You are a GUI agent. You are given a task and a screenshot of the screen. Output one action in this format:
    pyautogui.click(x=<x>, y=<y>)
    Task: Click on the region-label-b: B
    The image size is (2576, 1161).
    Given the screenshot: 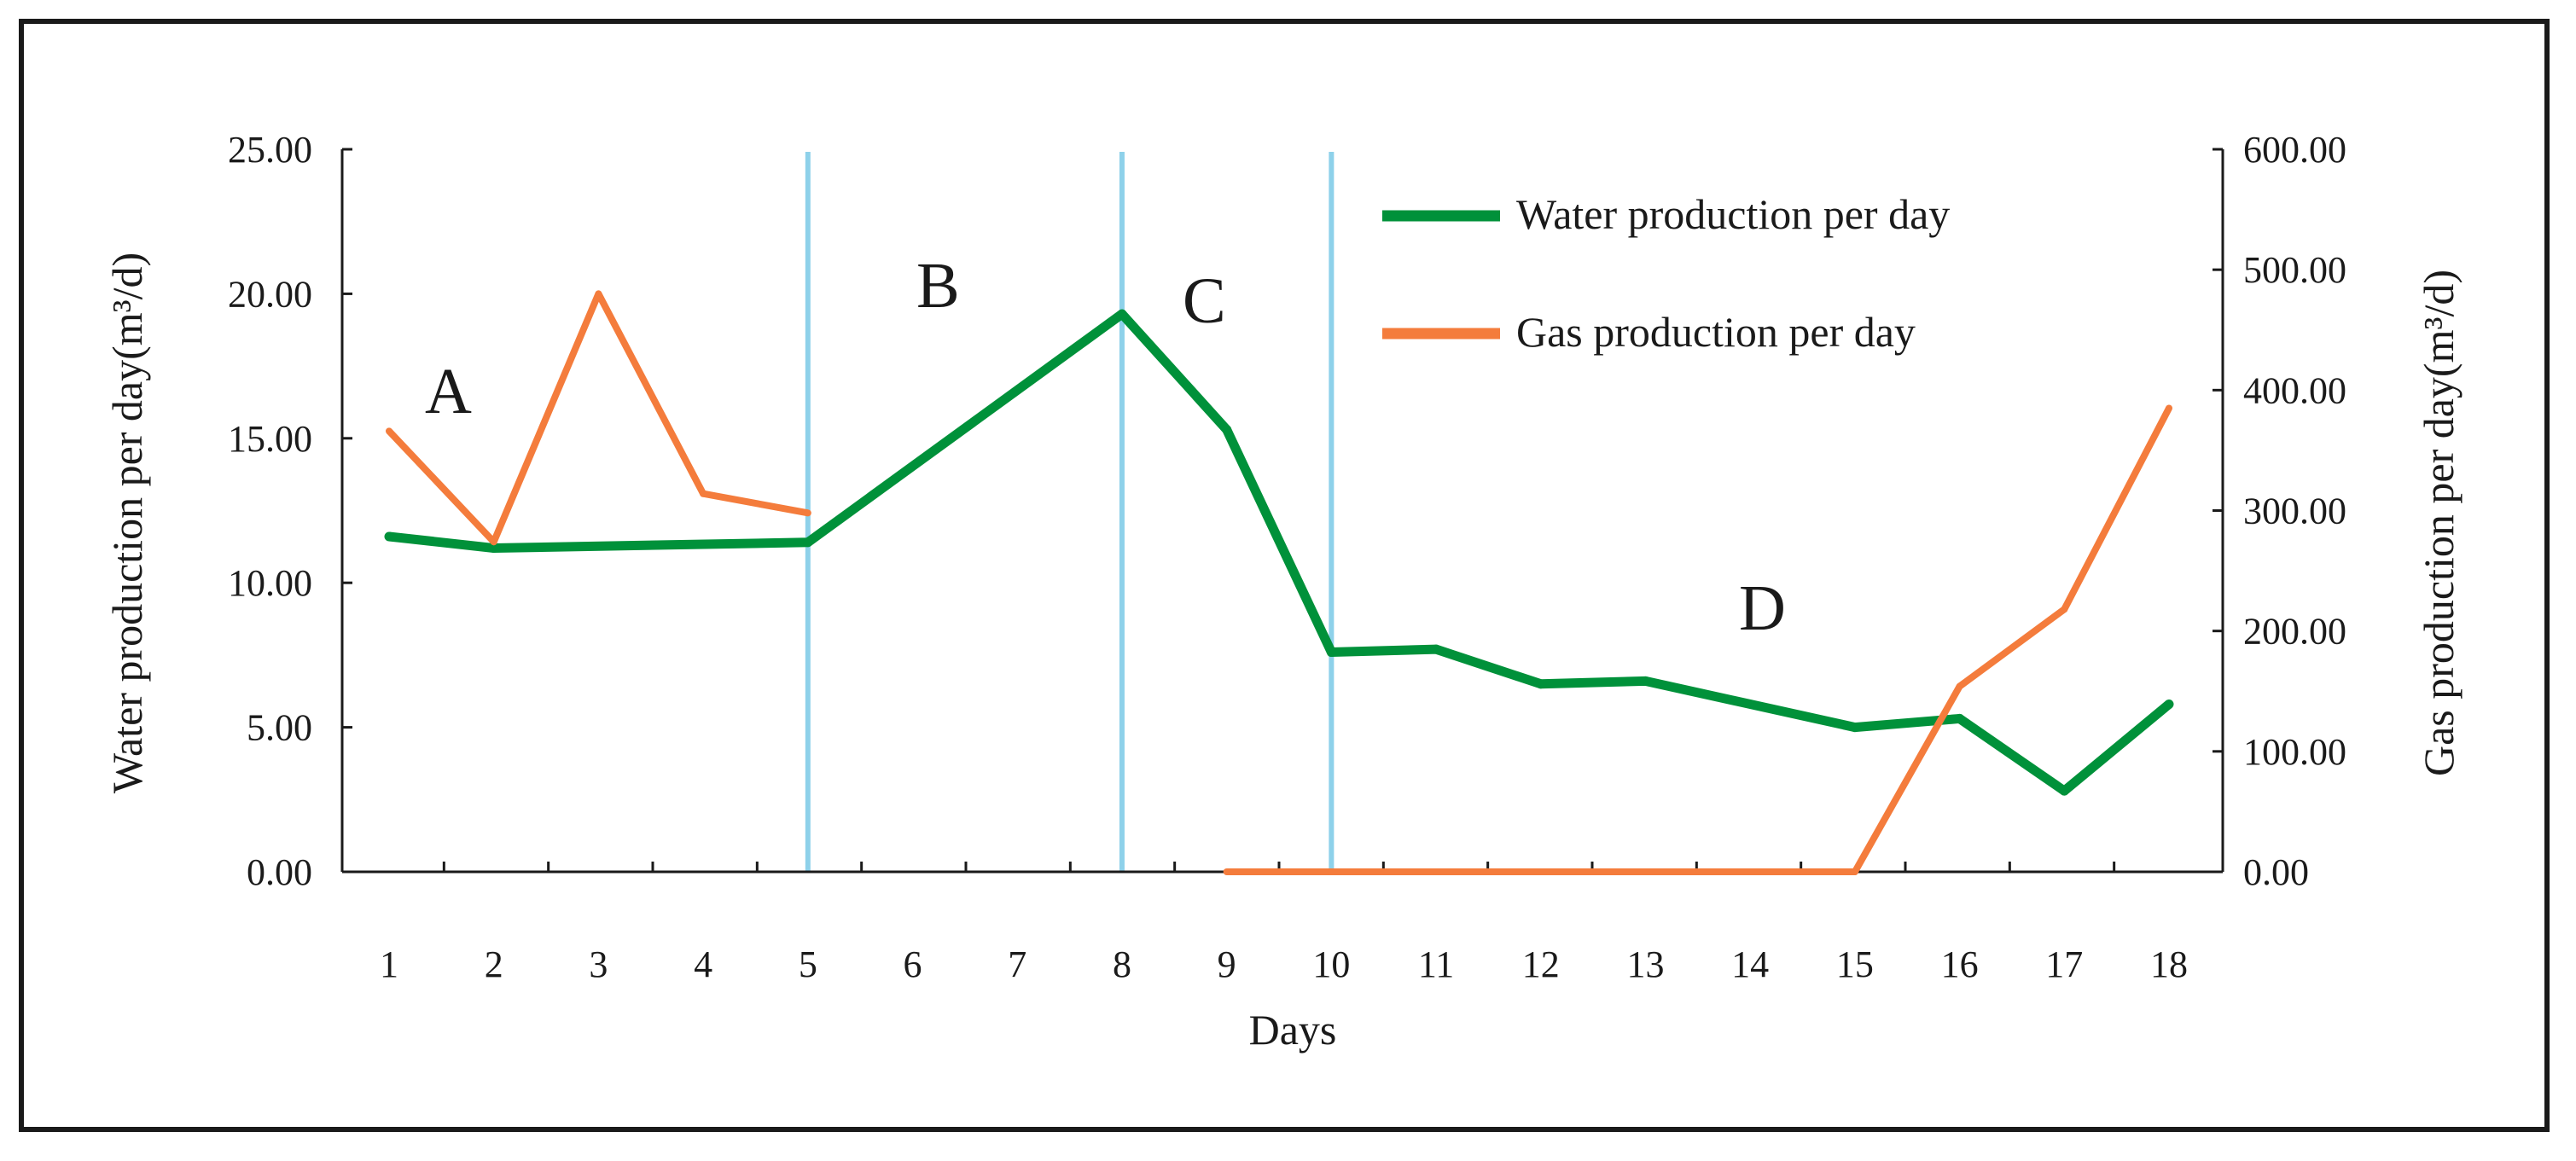 What is the action you would take?
    pyautogui.click(x=938, y=286)
    